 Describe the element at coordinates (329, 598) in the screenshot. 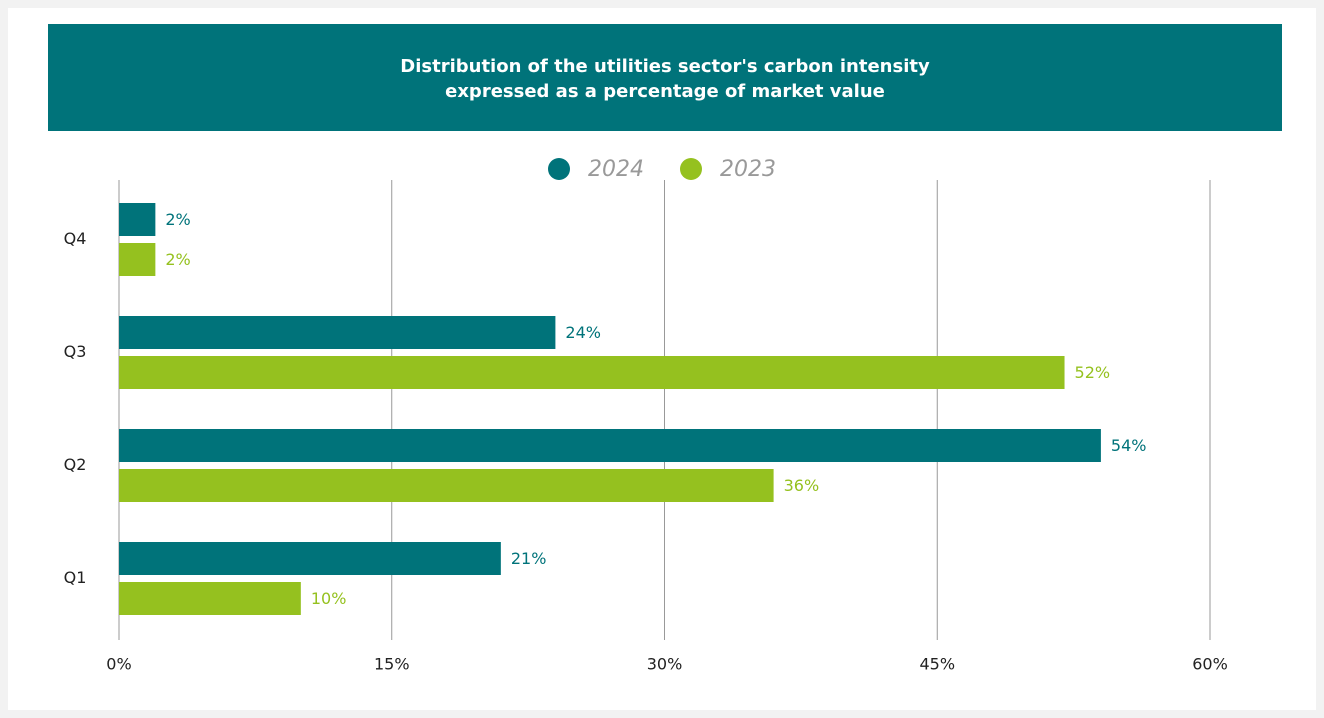

I see `data-label: 10%` at that location.